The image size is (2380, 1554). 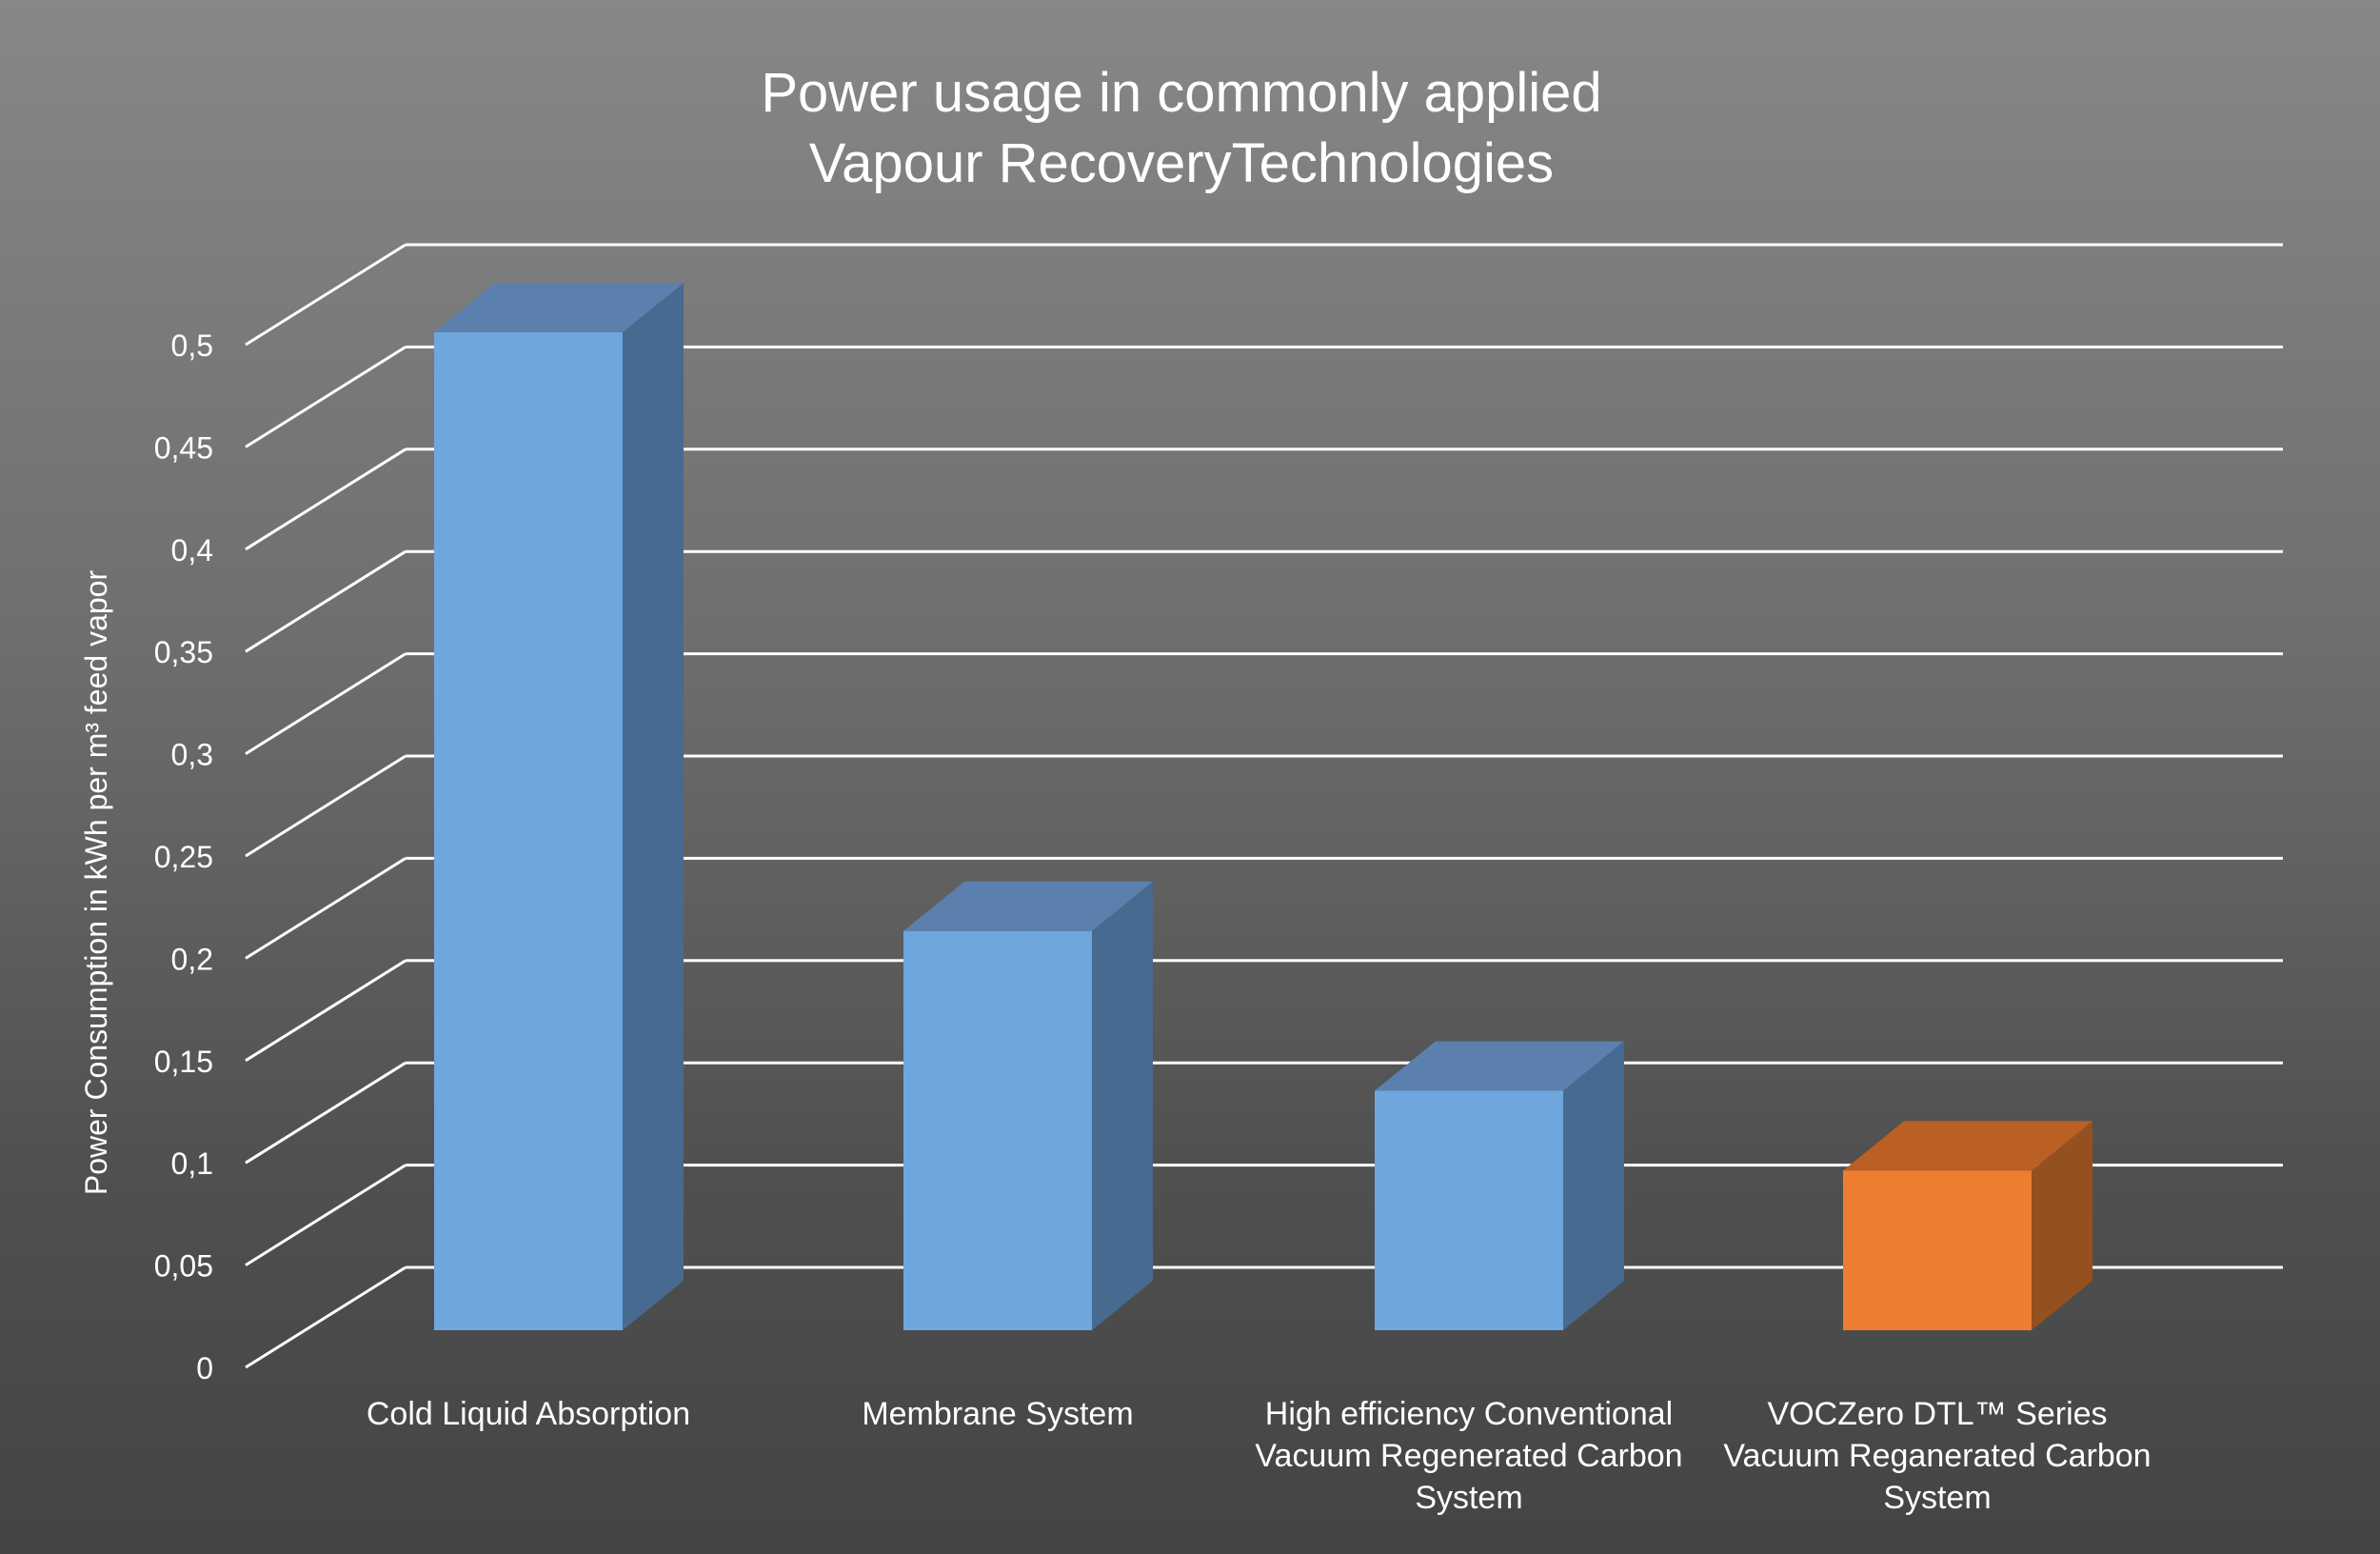 I want to click on x-category-label-line: VOCZero DTL™ Series, so click(x=1937, y=1414).